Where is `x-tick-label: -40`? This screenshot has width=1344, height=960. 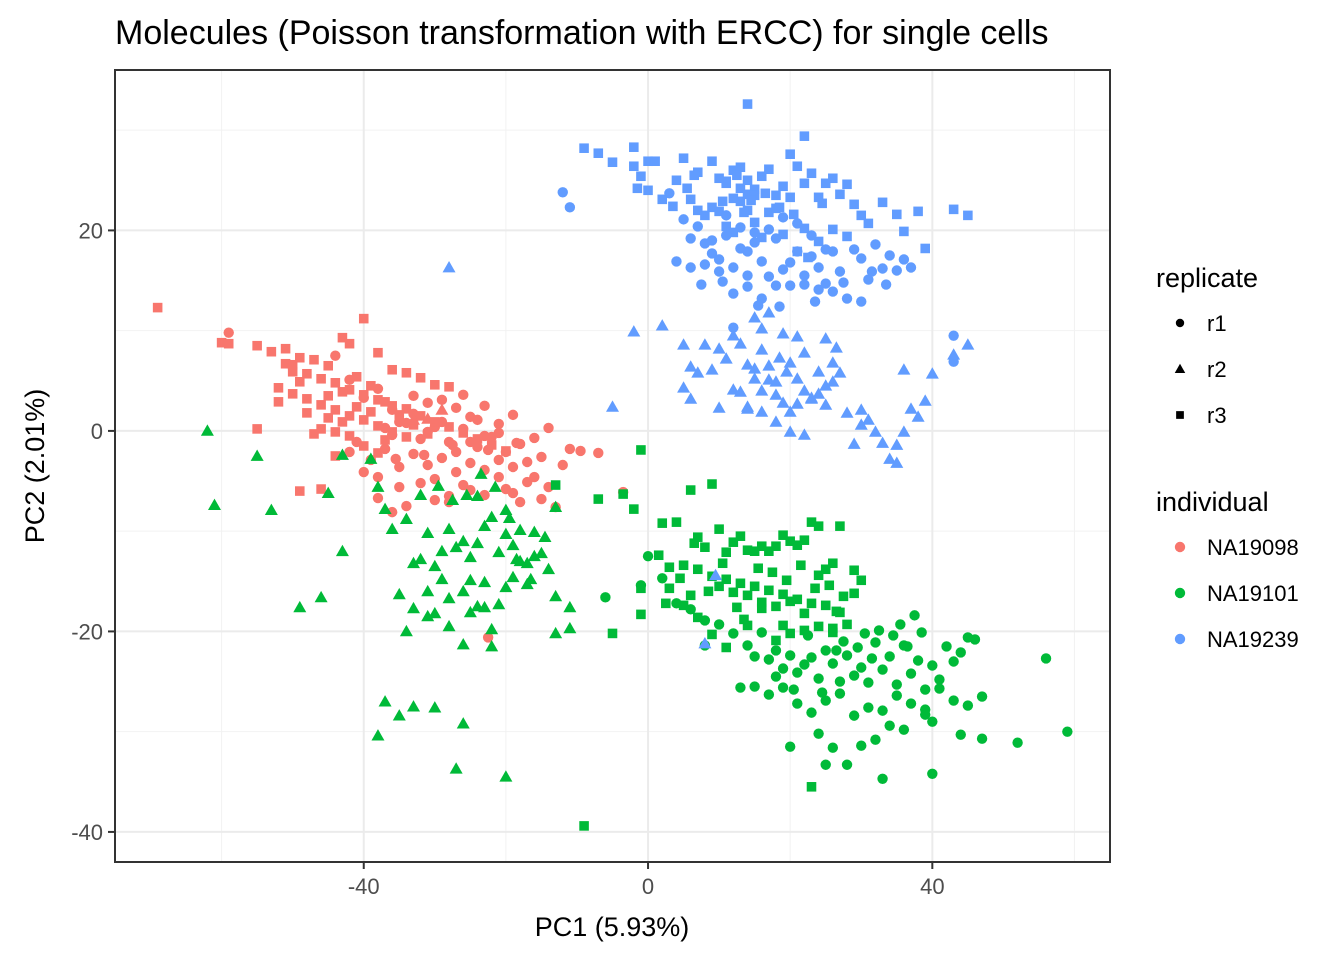
x-tick-label: -40 is located at coordinates (364, 886).